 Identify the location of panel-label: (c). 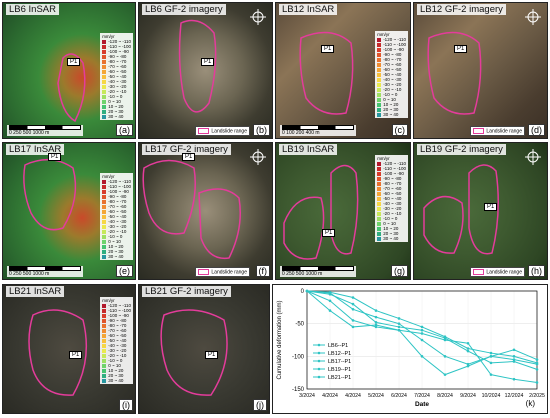
(399, 130).